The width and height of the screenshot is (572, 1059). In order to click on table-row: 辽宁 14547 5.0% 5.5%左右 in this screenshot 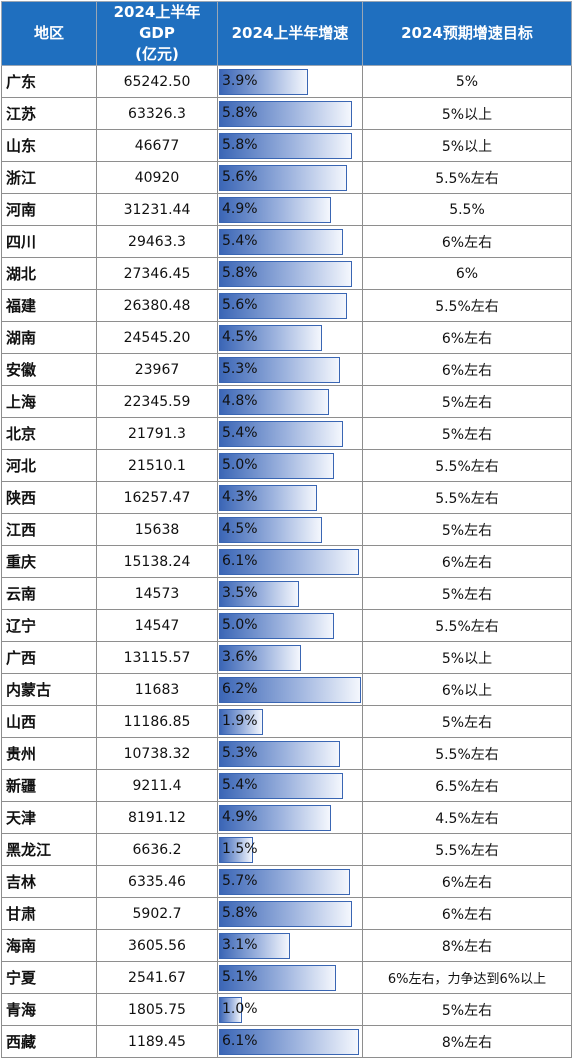, I will do `click(286, 625)`.